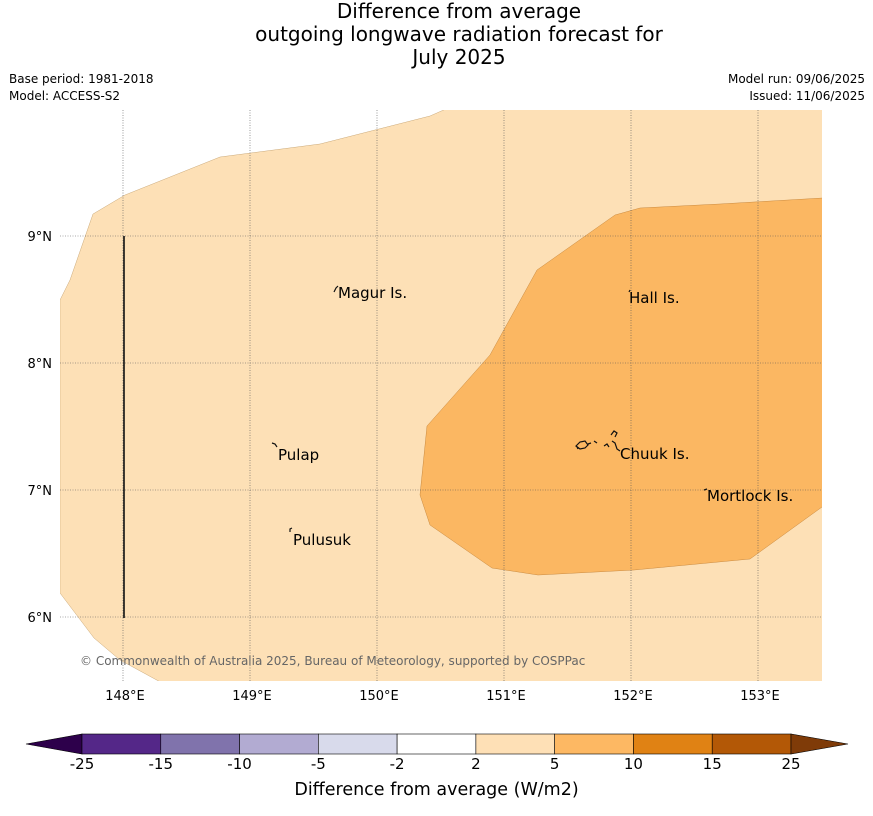 The width and height of the screenshot is (873, 816). Describe the element at coordinates (239, 764) in the screenshot. I see `colorbar-tick-label: -10` at that location.